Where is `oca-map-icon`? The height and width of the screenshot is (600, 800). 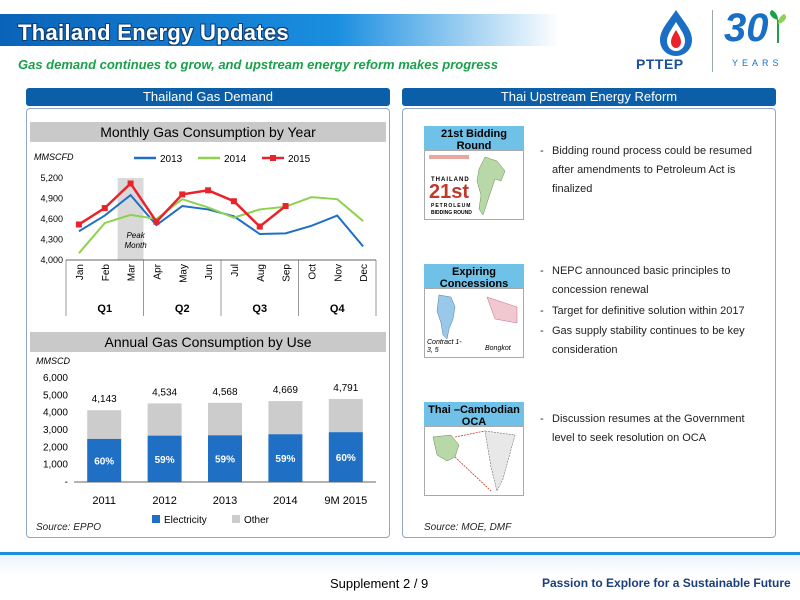
oca-map-icon is located at coordinates (474, 461).